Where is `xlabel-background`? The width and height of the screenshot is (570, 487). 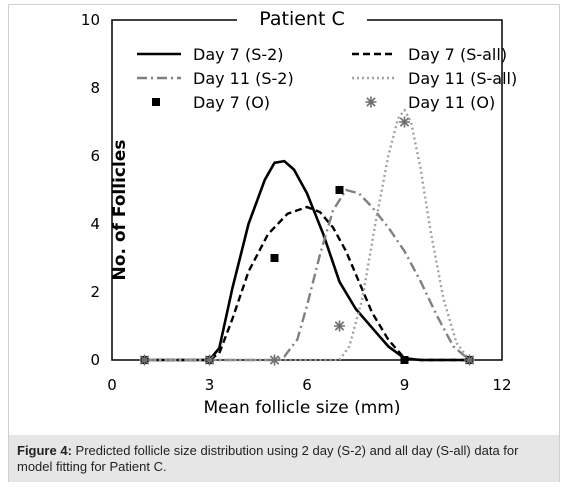
xlabel-background is located at coordinates (309, 406).